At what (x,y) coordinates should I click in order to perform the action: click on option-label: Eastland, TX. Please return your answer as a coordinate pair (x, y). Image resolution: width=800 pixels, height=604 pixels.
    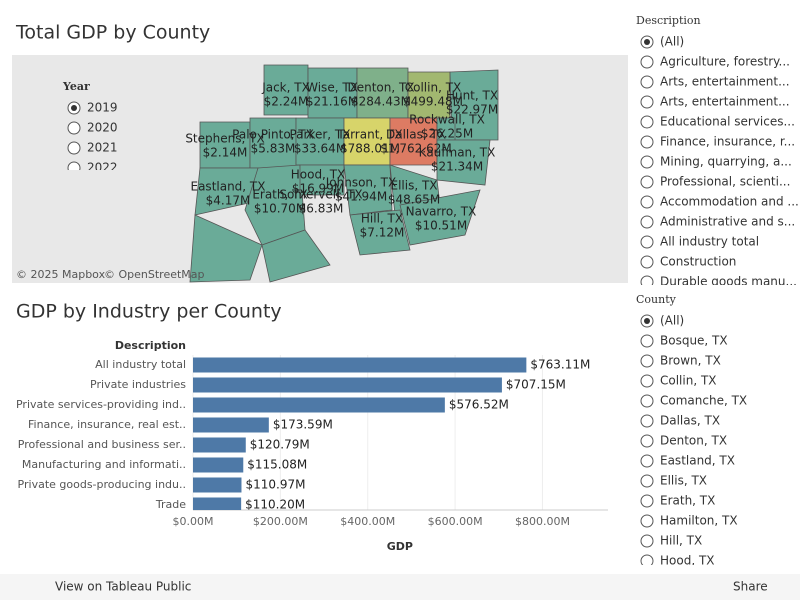
    Looking at the image, I should click on (697, 461).